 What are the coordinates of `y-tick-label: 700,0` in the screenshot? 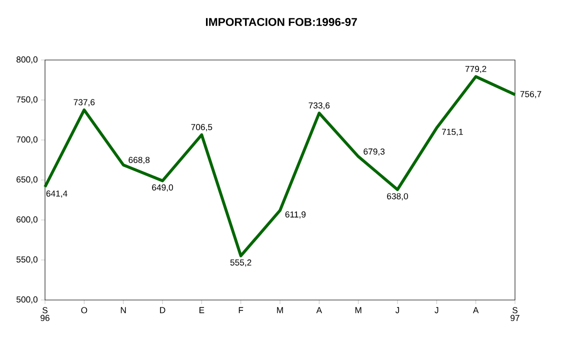 It's located at (27, 140).